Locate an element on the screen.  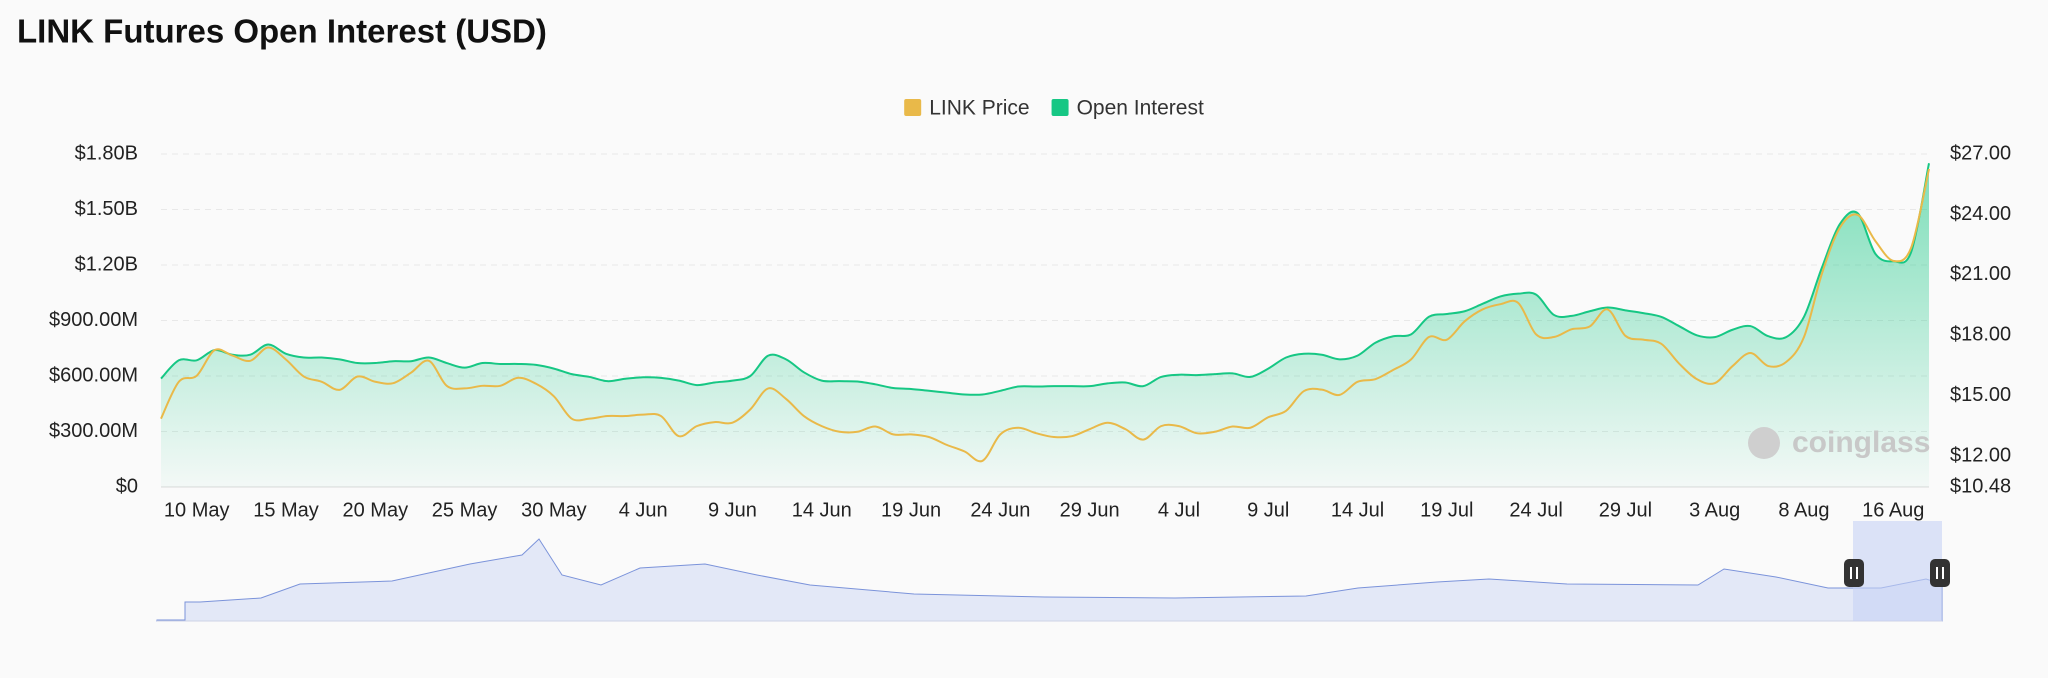
y2-tick-label: $12.00 is located at coordinates (1980, 456).